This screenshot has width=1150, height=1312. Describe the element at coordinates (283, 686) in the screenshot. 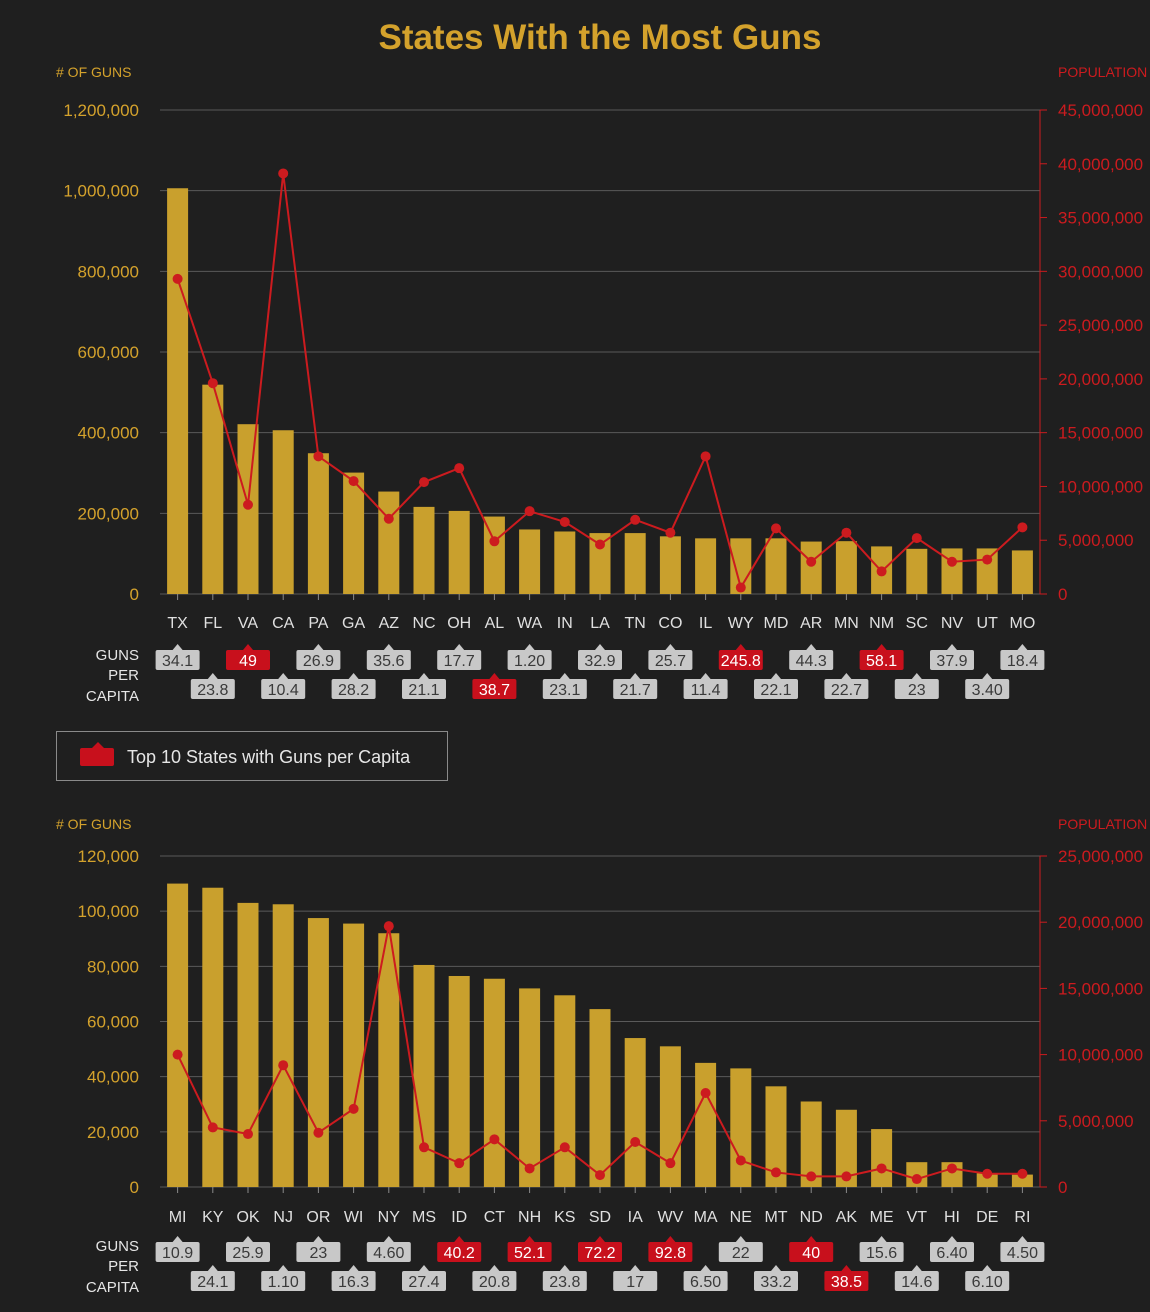

I see `per-capita-badge-CA: 10.4` at that location.